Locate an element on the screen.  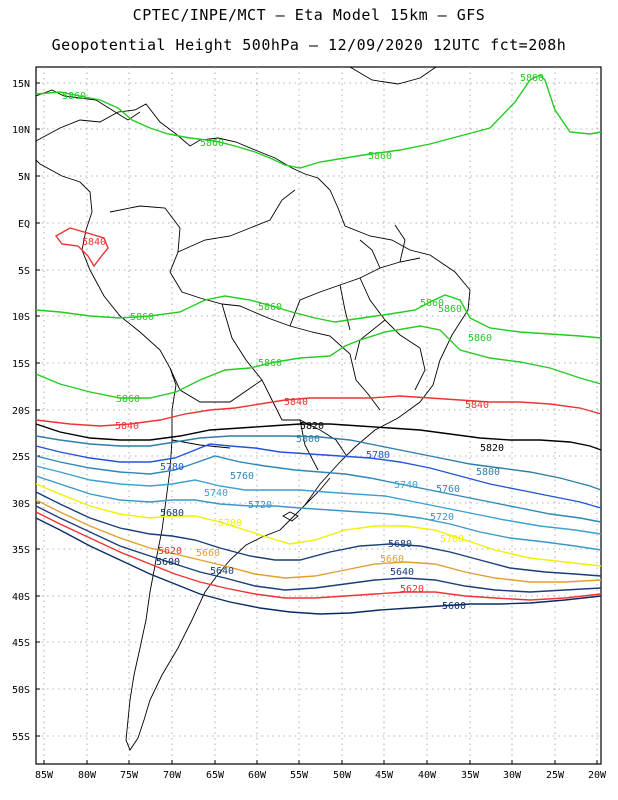
panama-central-america is located at coordinates (88, 105).